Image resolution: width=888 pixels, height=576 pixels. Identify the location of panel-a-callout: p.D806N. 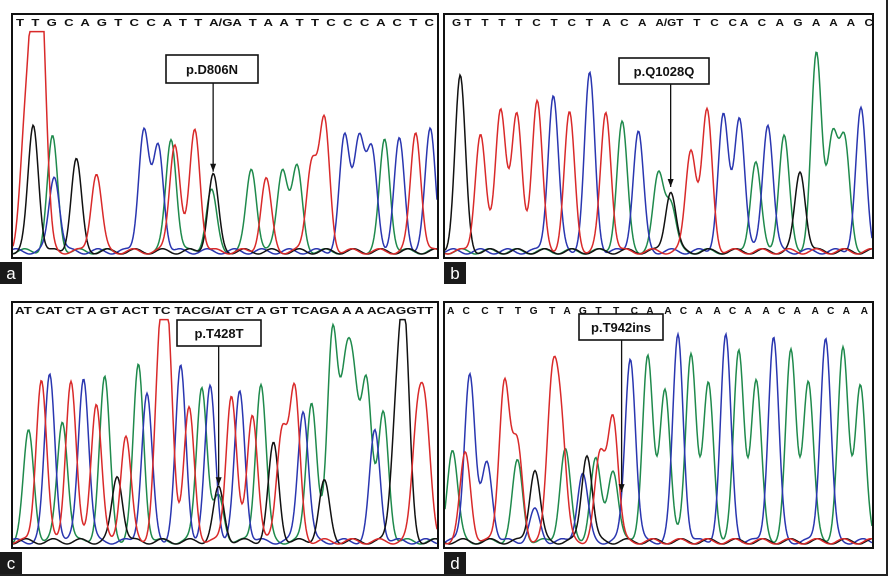
(212, 113).